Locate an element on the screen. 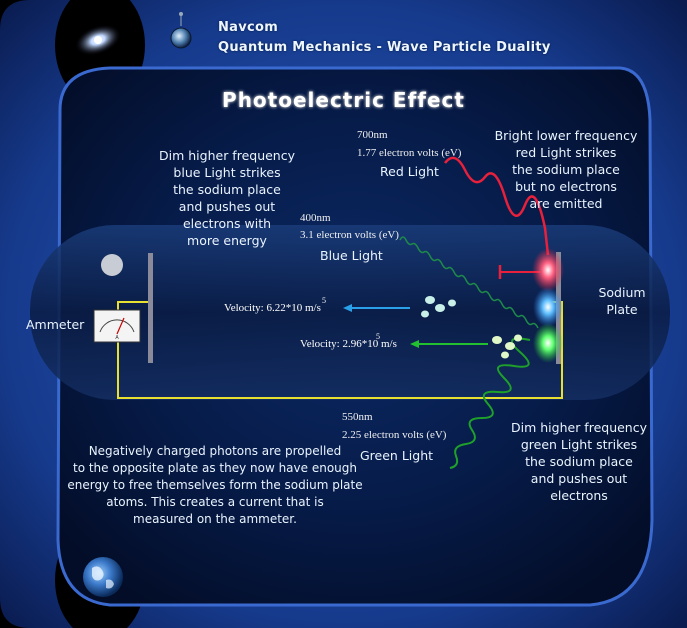 Image resolution: width=687 pixels, height=628 pixels. blue-electrons is located at coordinates (438, 307).